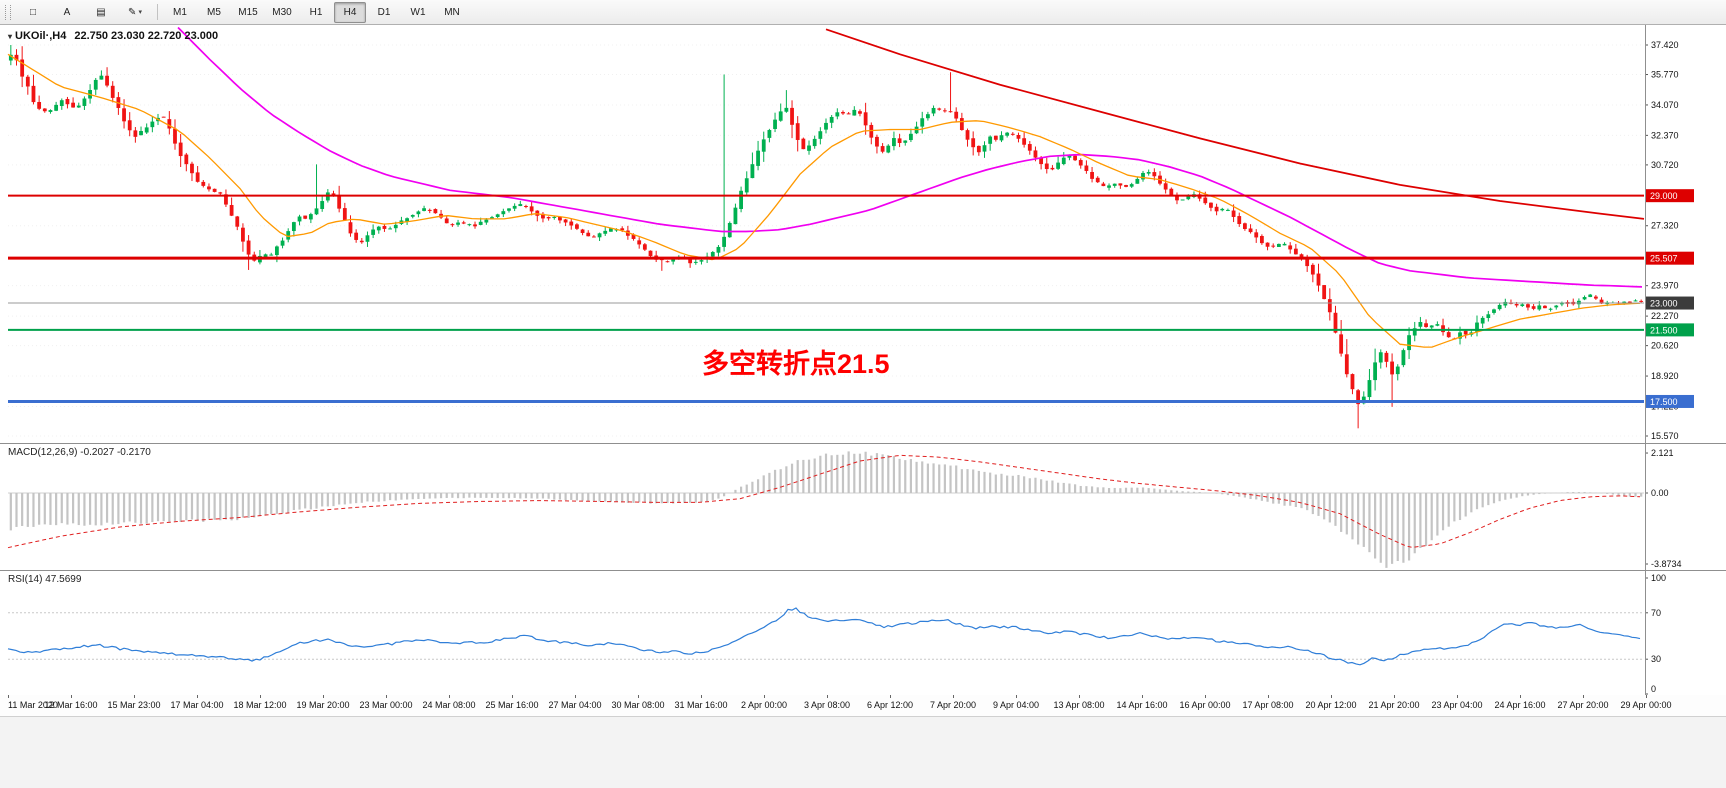 The width and height of the screenshot is (1726, 788). What do you see at coordinates (115, 452) in the screenshot?
I see `macd-values: -0.2027 -0.2170` at bounding box center [115, 452].